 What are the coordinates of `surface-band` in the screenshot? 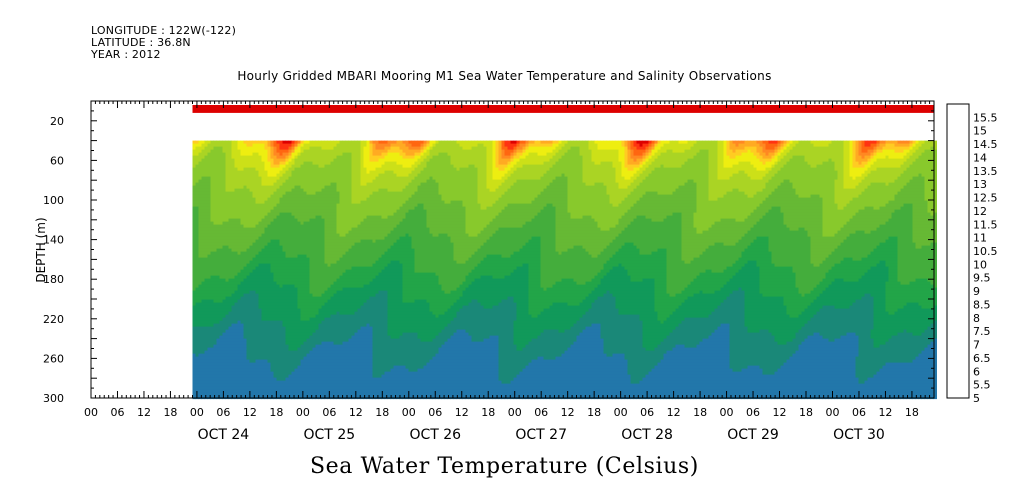 It's located at (563, 109).